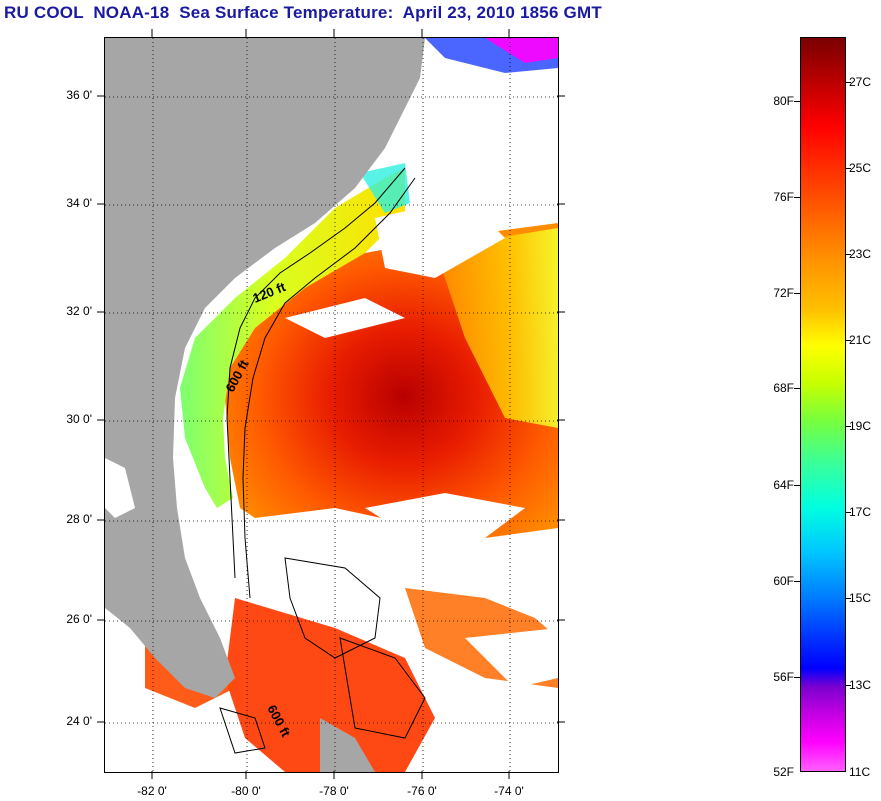 This screenshot has width=881, height=801. What do you see at coordinates (860, 426) in the screenshot?
I see `colorbar-c-label: 19C` at bounding box center [860, 426].